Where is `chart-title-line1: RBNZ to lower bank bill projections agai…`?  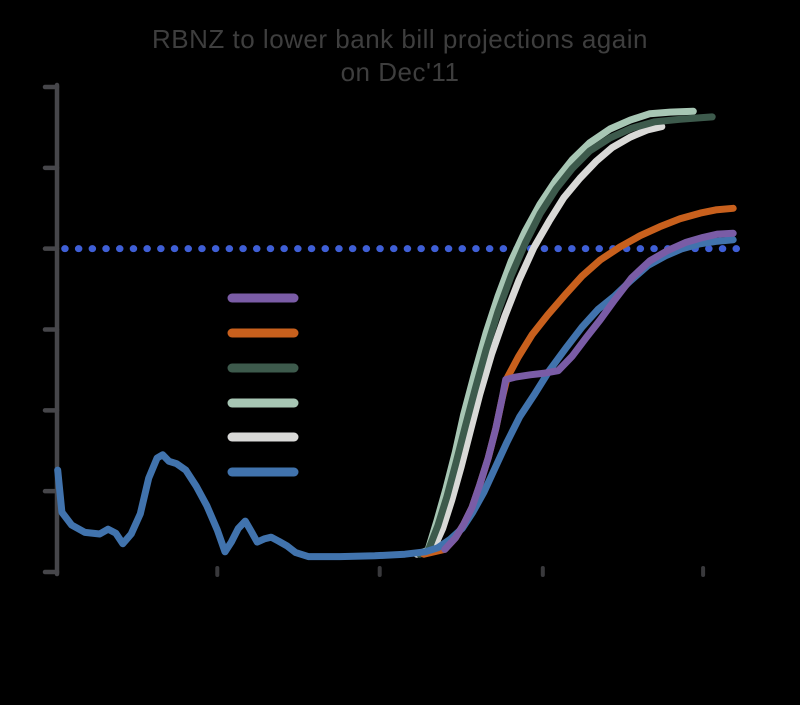 chart-title-line1: RBNZ to lower bank bill projections agai… is located at coordinates (400, 39).